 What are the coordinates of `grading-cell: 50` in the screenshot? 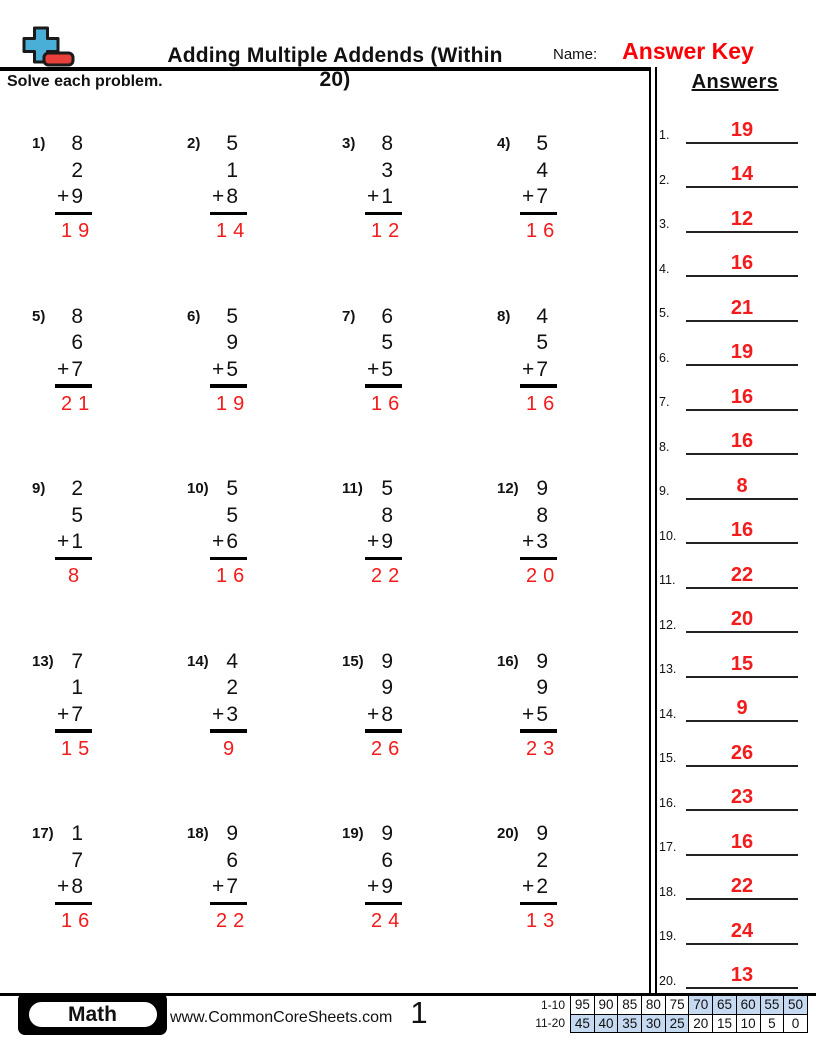 It's located at (795, 1005).